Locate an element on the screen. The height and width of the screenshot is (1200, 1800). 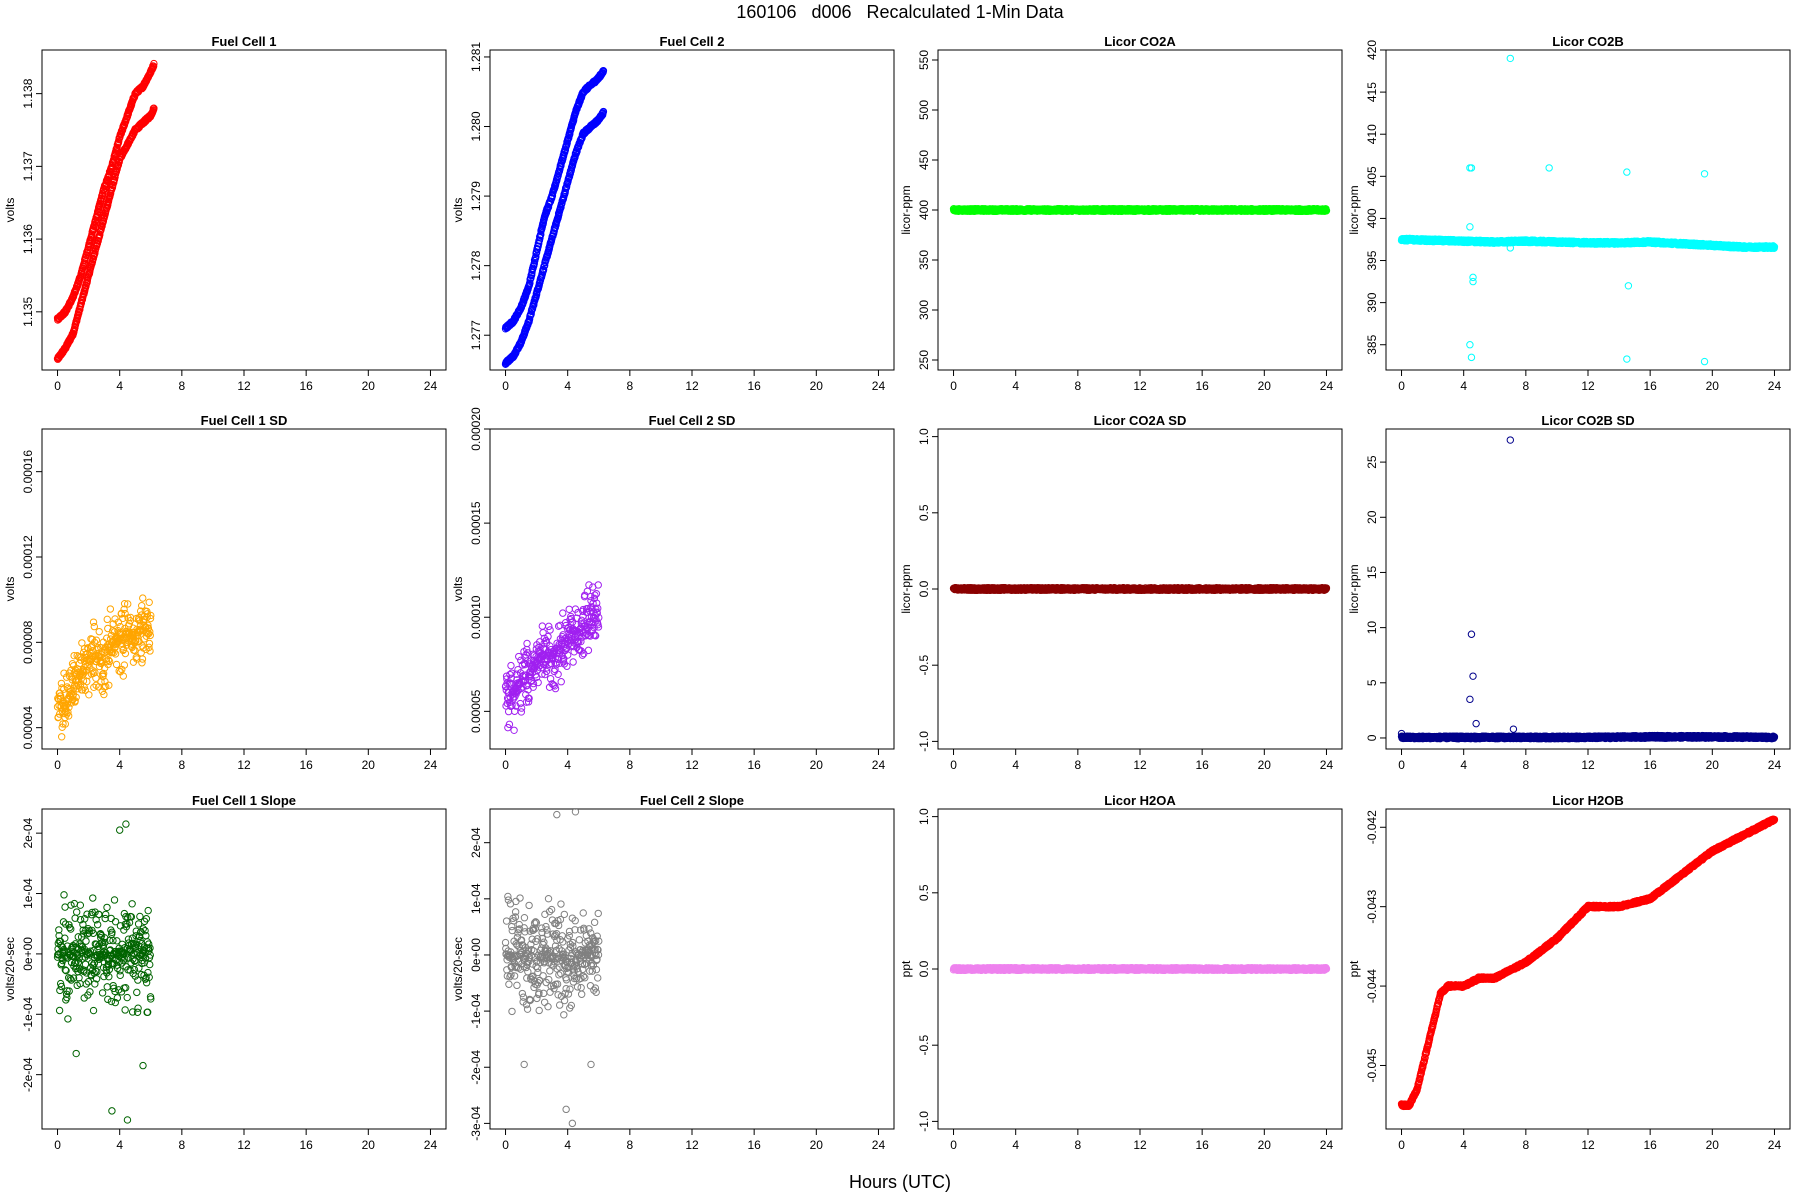
panel-title: Fuel Cell 2 is located at coordinates (691, 41).